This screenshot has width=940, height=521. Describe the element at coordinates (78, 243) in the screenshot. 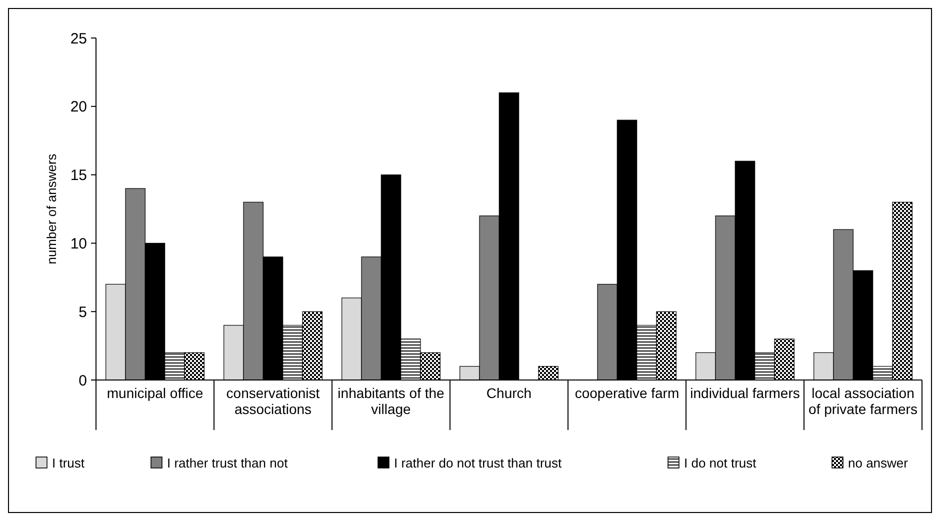

I see `y-tick-label: 10` at that location.